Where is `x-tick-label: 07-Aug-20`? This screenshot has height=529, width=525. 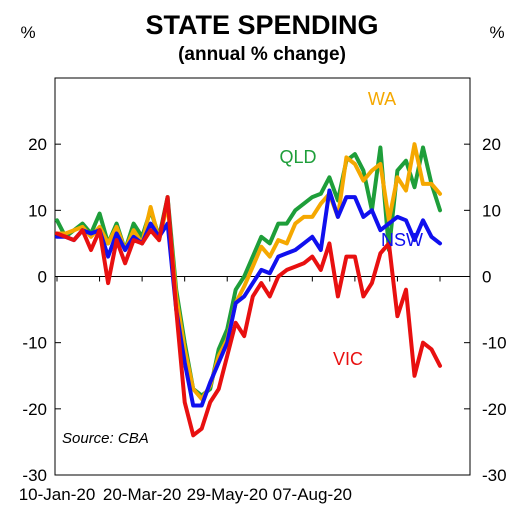 x-tick-label: 07-Aug-20 is located at coordinates (312, 494).